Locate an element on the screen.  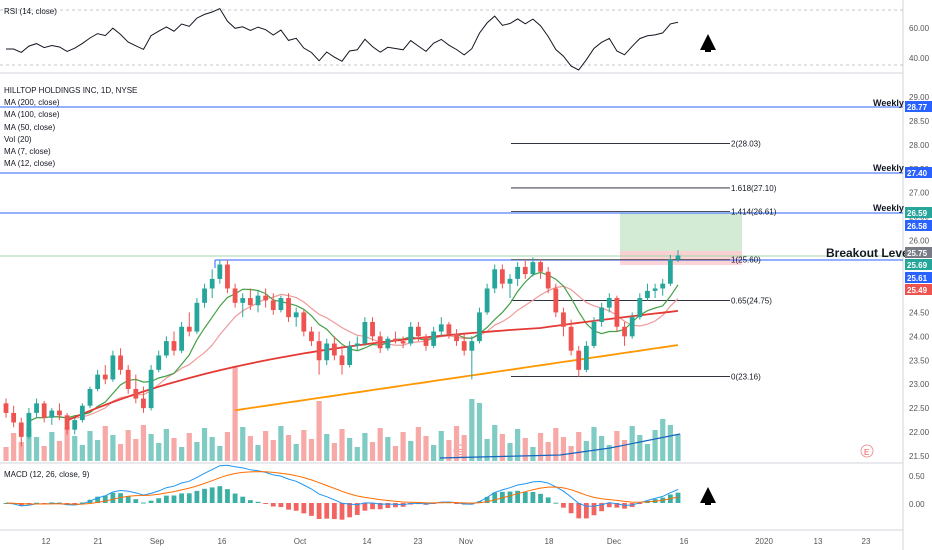
date-tick: 16 is located at coordinates (684, 541).